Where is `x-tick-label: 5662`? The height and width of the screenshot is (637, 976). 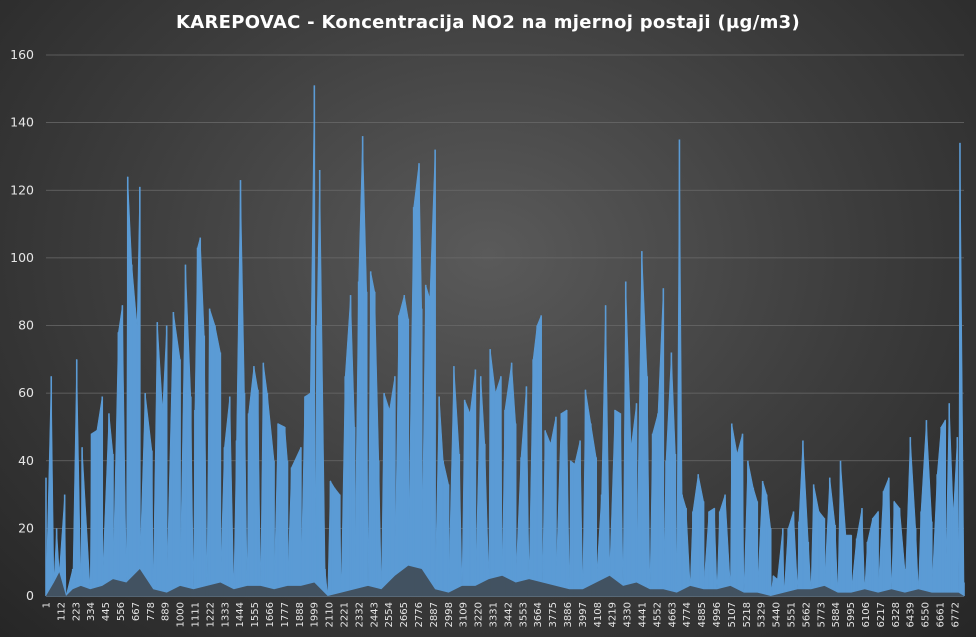 x-tick-label: 5662 is located at coordinates (806, 614).